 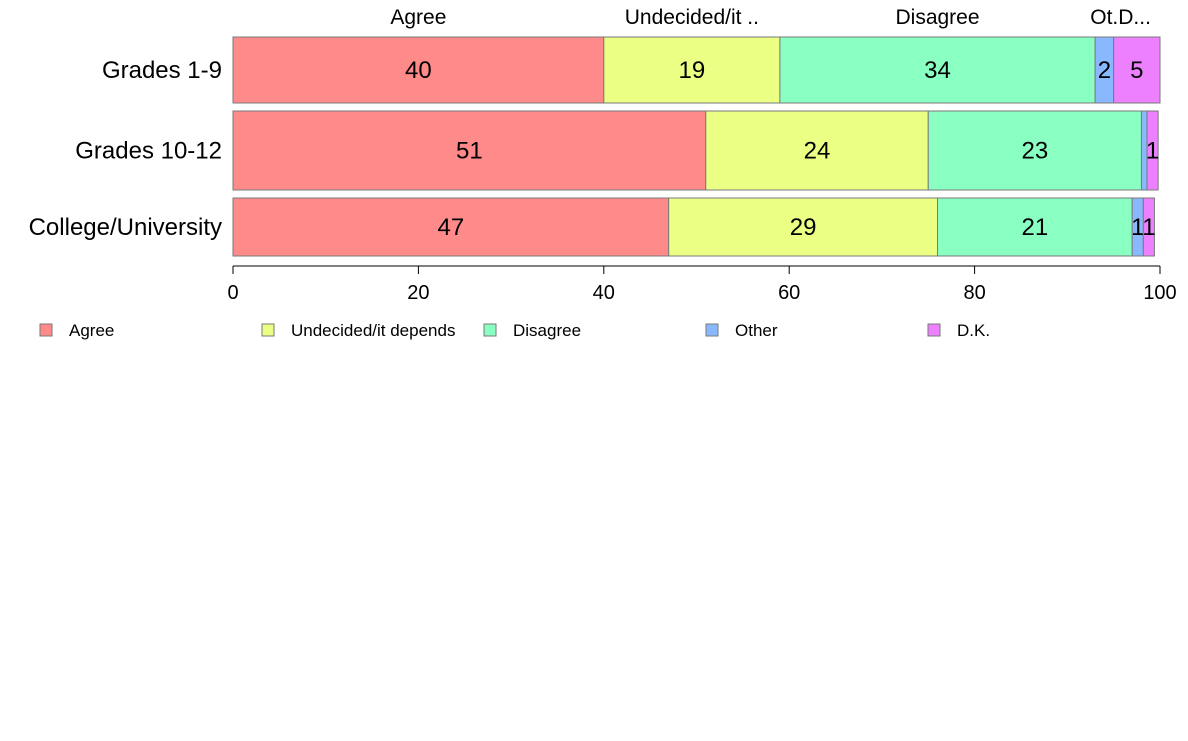 I want to click on data-label: 51, so click(x=469, y=151).